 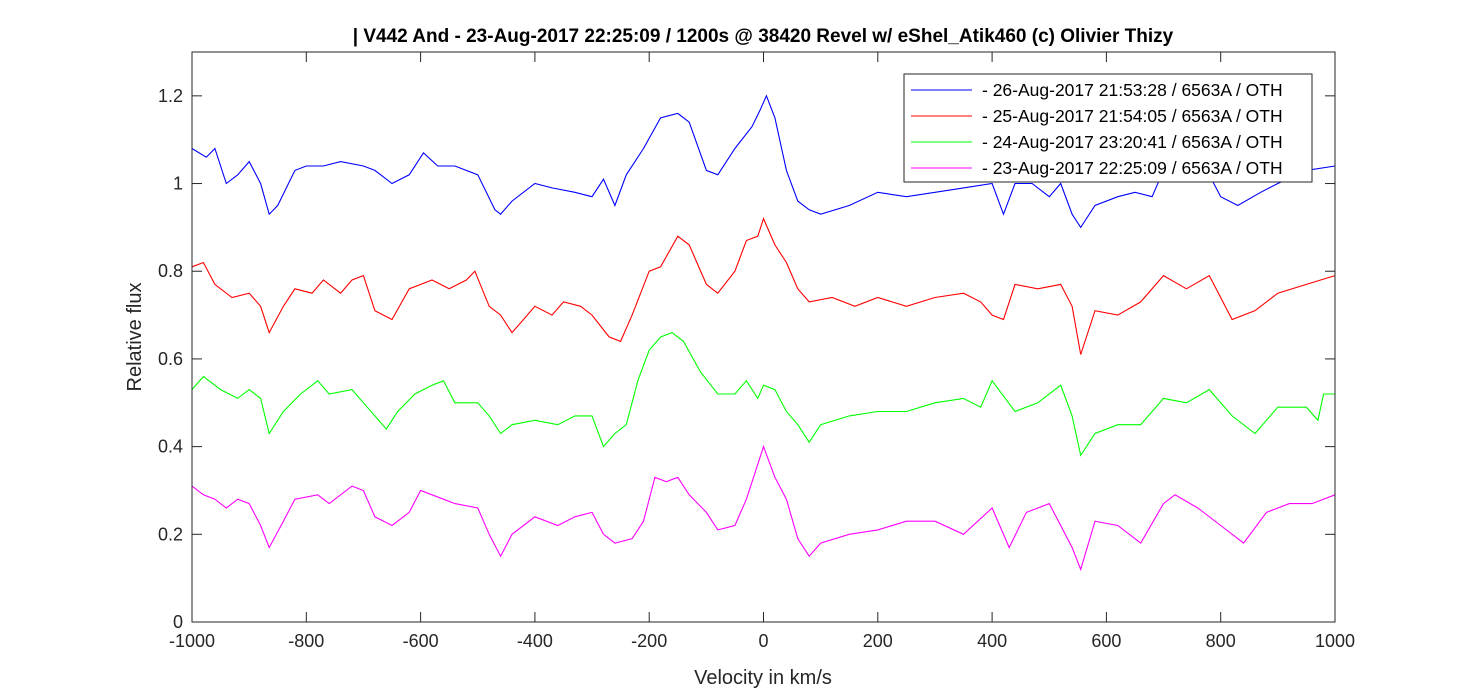 What do you see at coordinates (1132, 168) in the screenshot?
I see `legend-entry: - 23-Aug-2017 22:25:09 / 6563A / OTH` at bounding box center [1132, 168].